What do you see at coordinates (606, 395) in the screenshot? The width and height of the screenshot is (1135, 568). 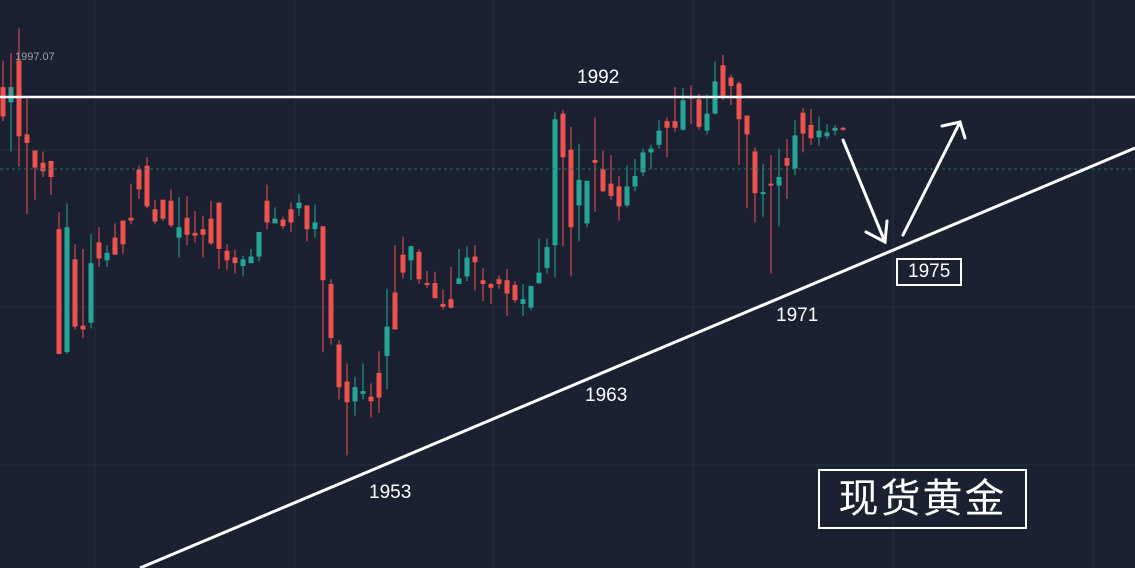 I see `low-label-1963: 1963` at bounding box center [606, 395].